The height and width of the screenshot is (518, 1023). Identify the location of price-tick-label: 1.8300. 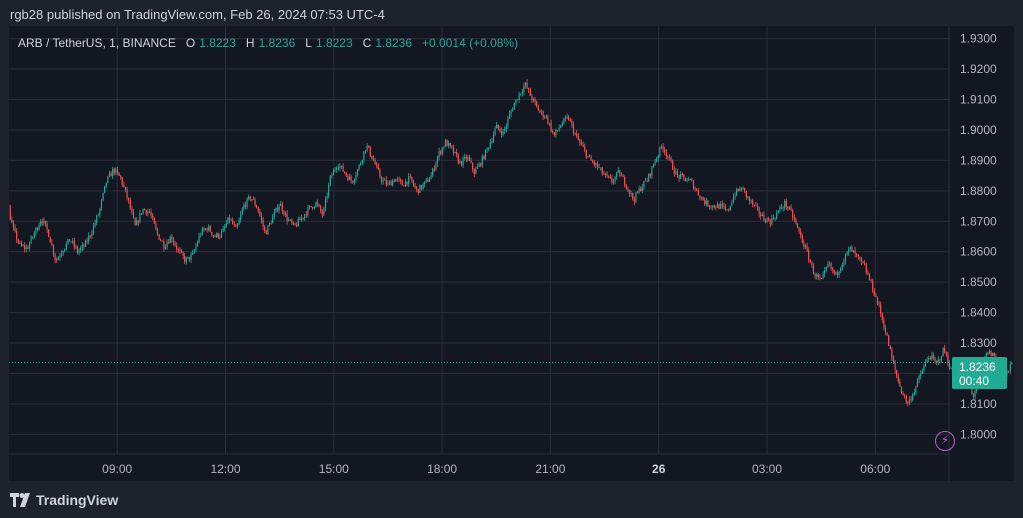
(978, 343).